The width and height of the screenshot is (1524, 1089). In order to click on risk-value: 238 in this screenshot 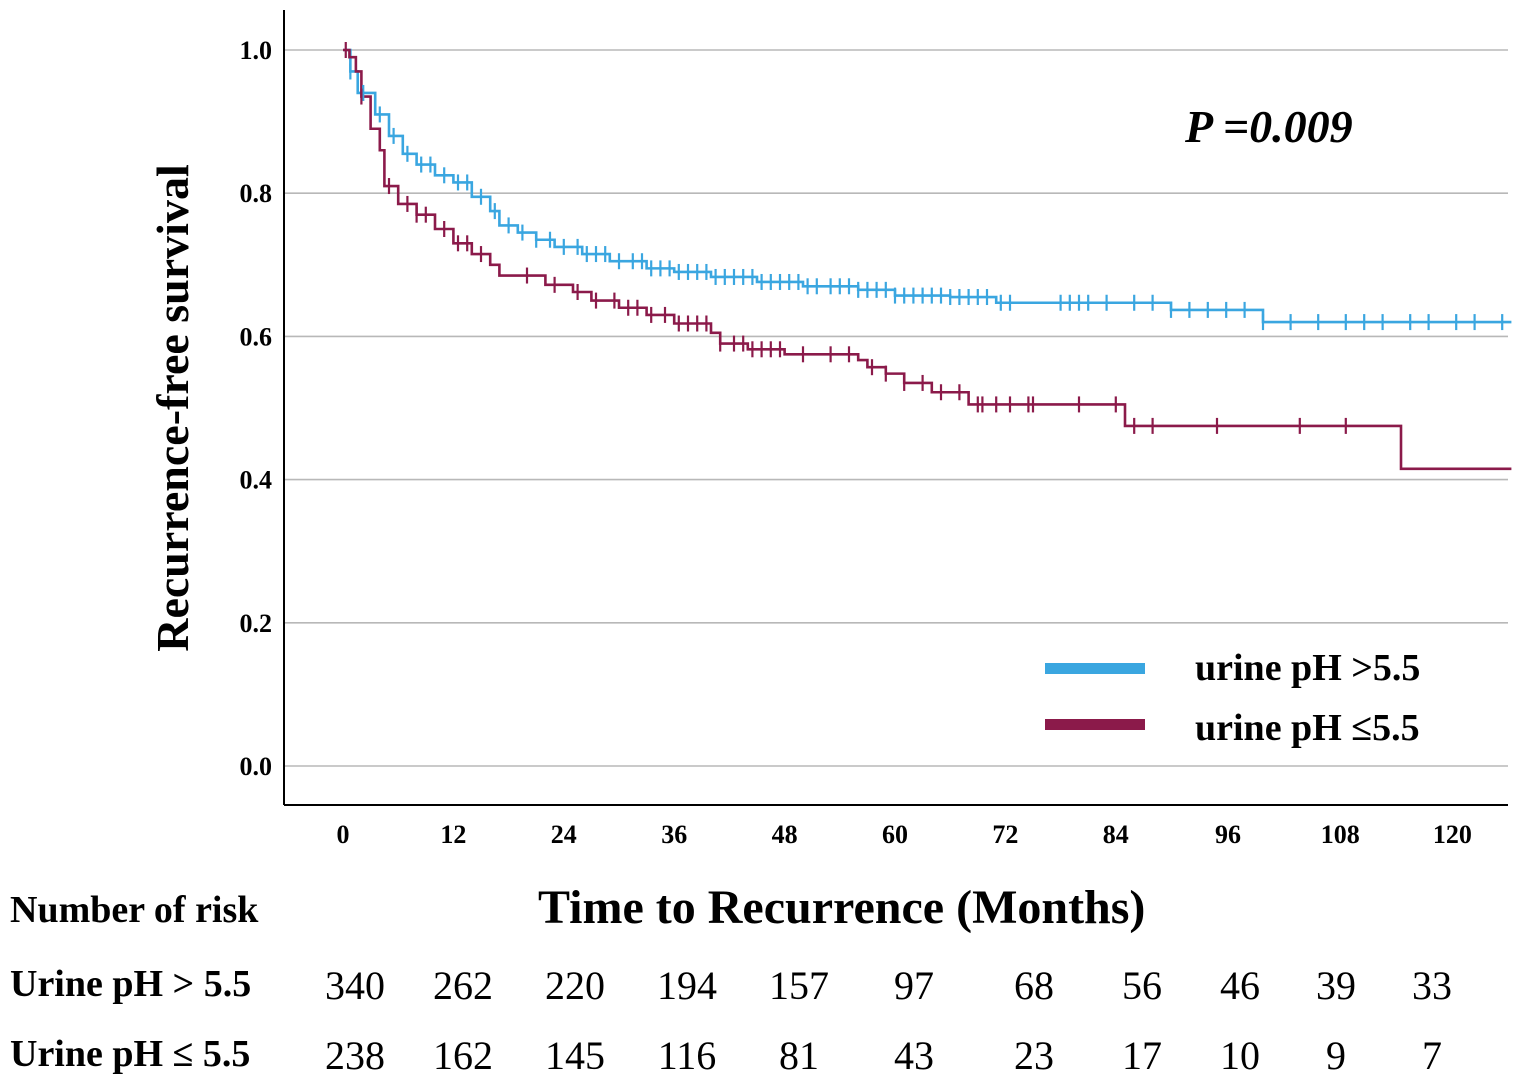, I will do `click(355, 1055)`.